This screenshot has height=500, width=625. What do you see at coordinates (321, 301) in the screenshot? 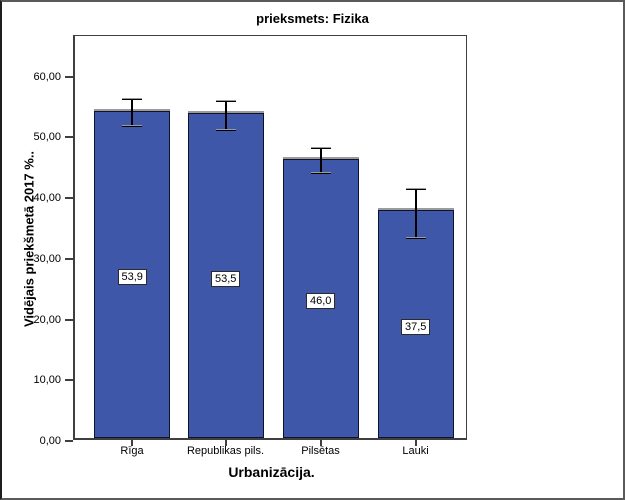
I see `bar-value-label: 46,0` at bounding box center [321, 301].